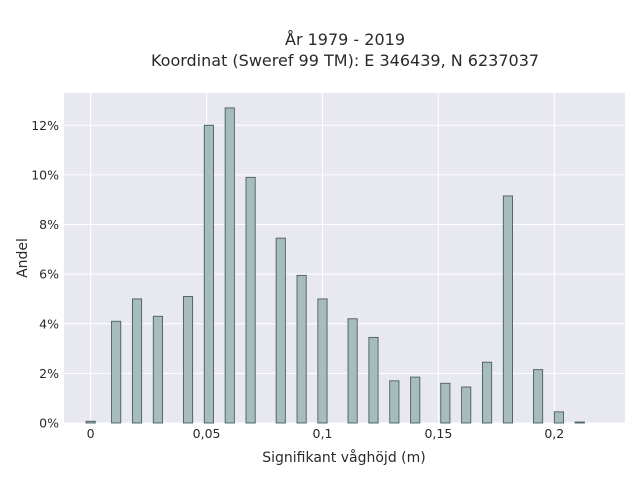  I want to click on y-axis-label: Andel, so click(23, 258).